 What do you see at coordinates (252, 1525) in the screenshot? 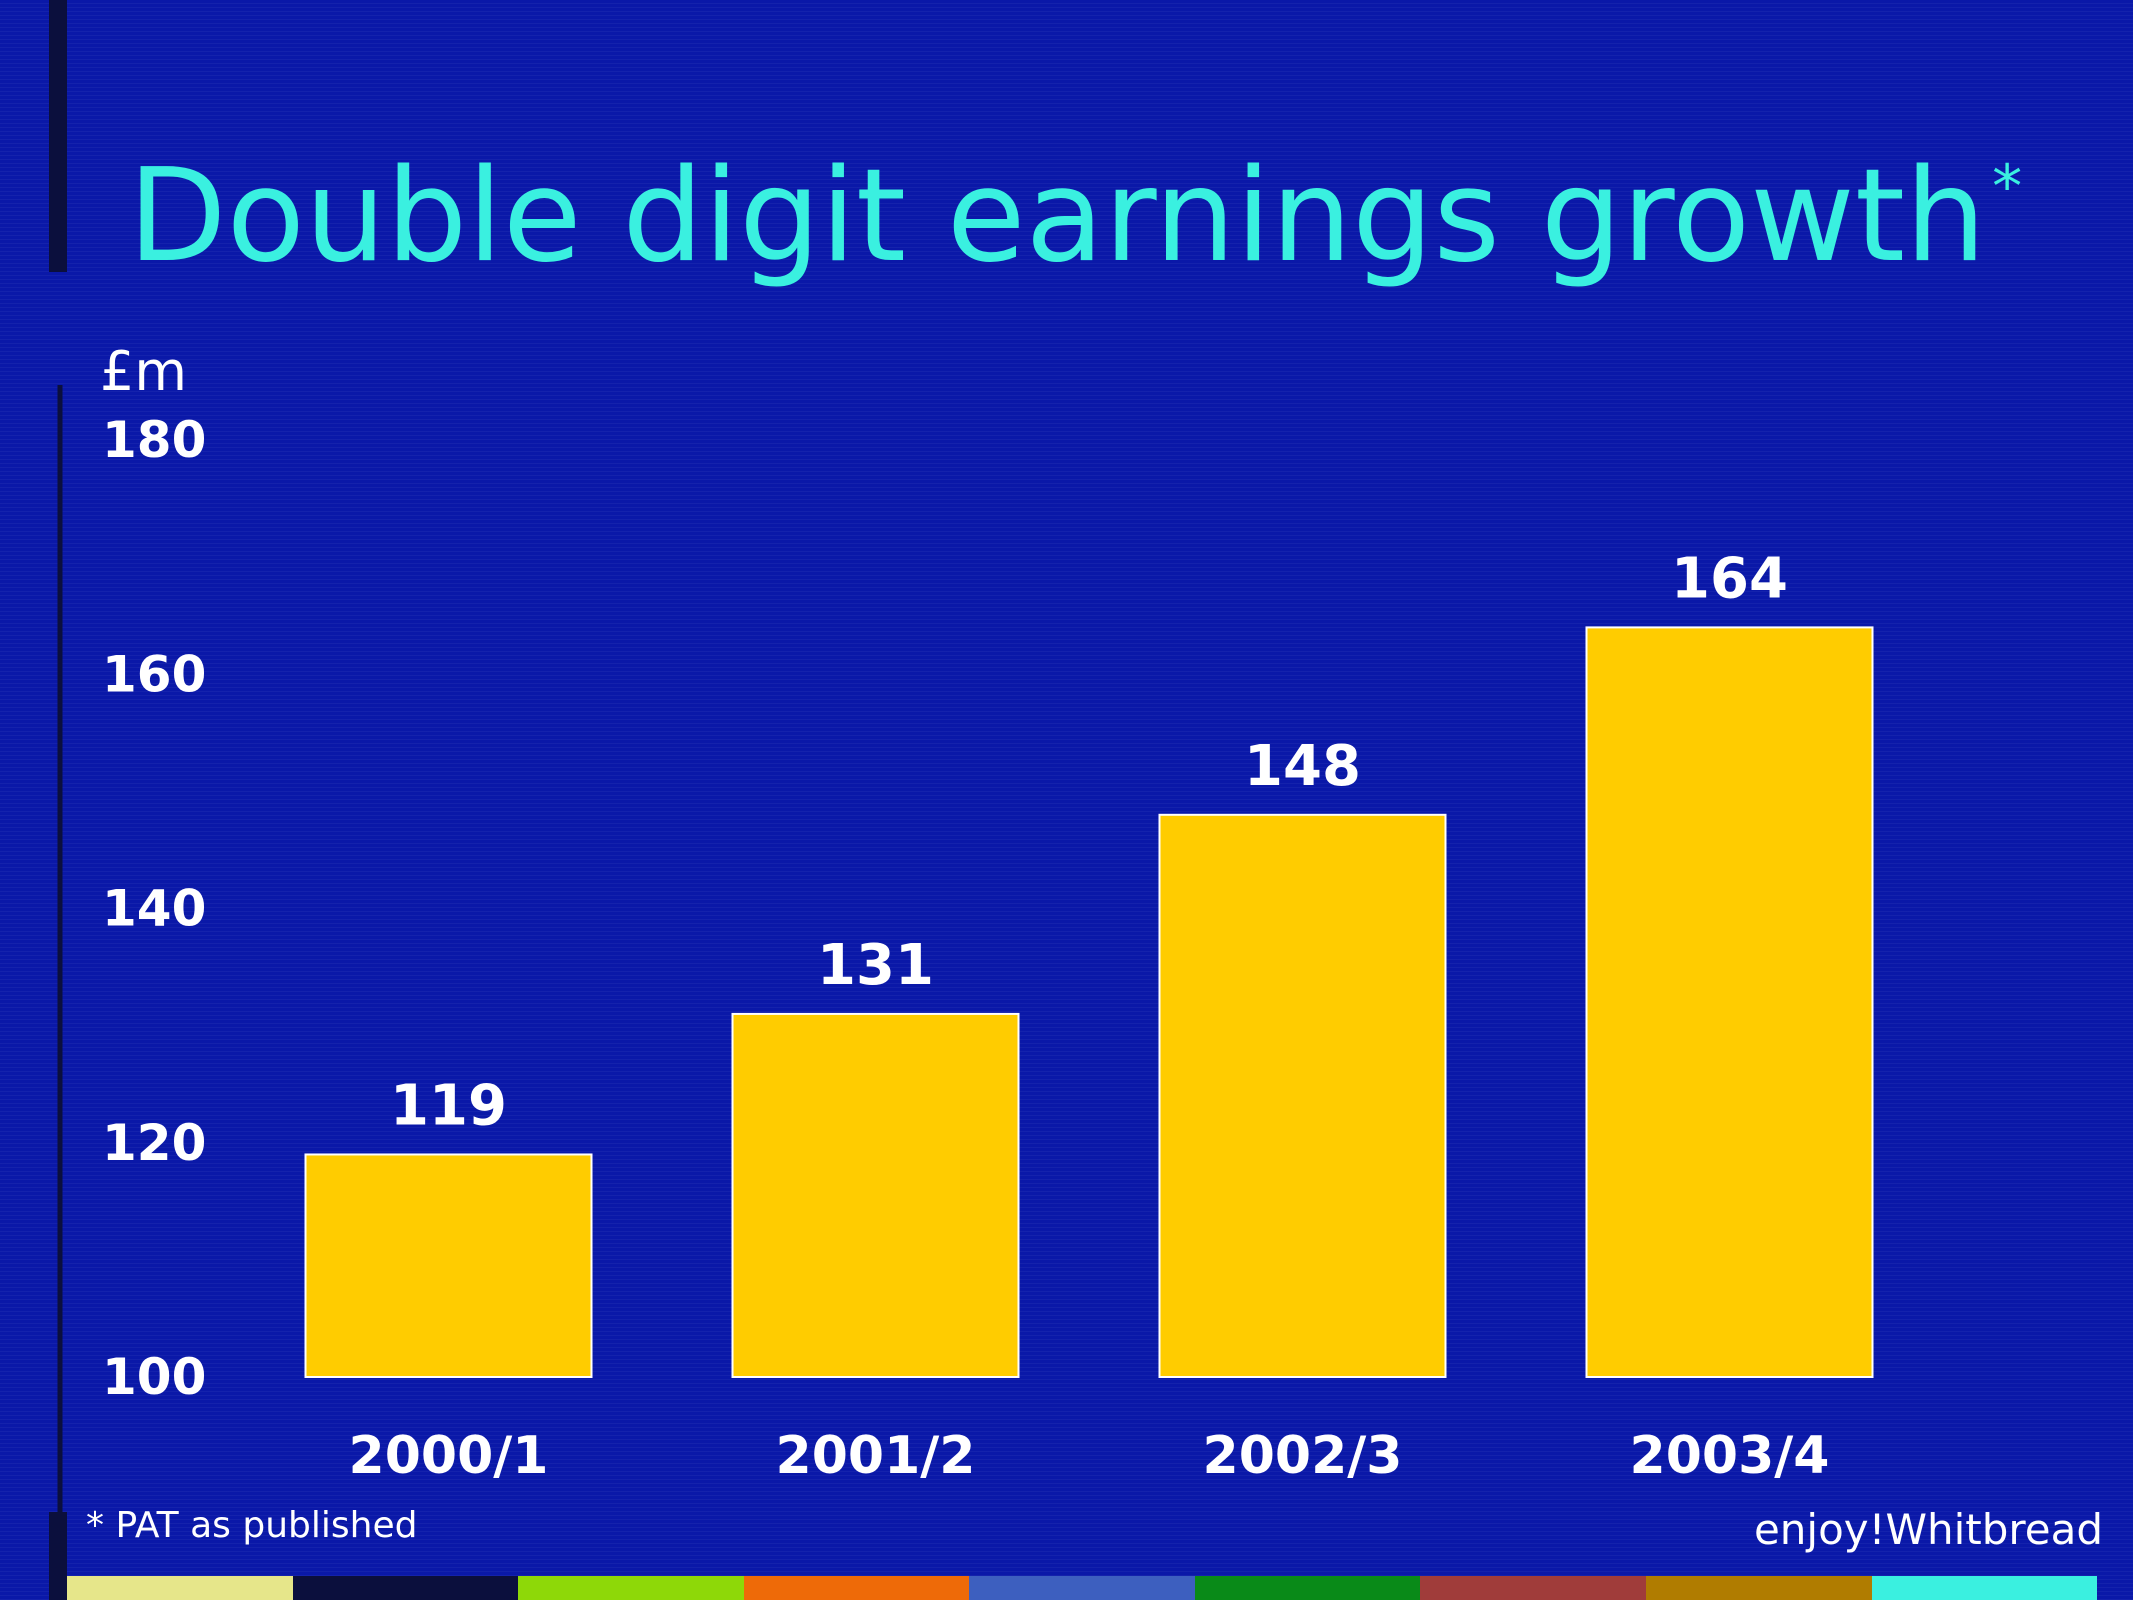
I see `footnote: * PAT as published` at bounding box center [252, 1525].